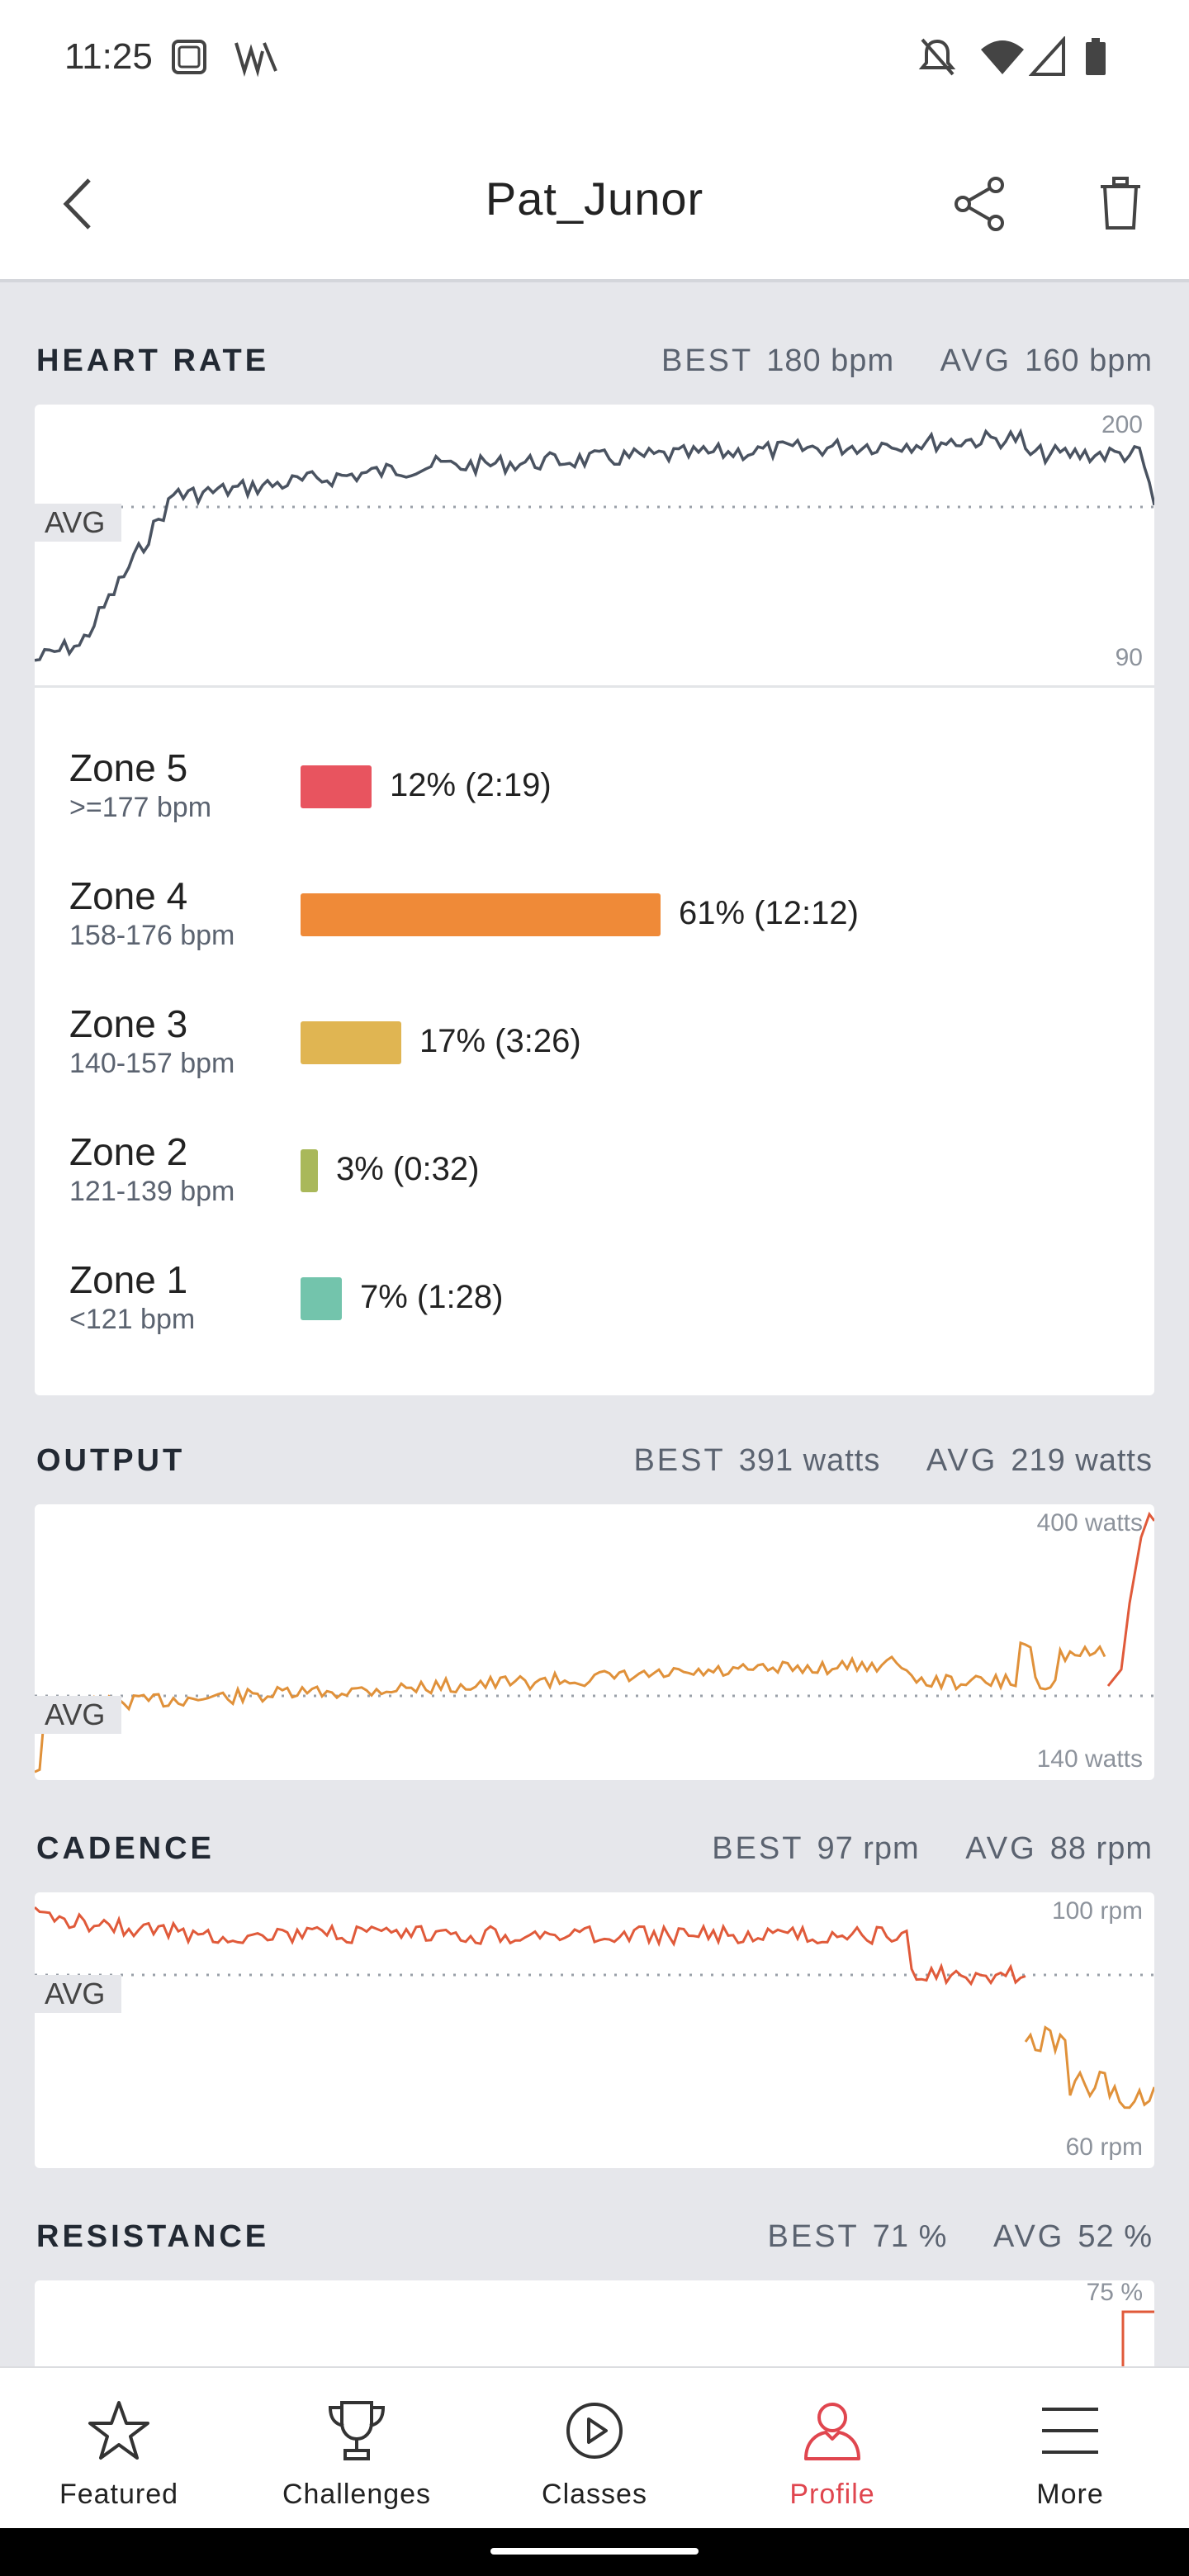 The width and height of the screenshot is (1189, 2576). What do you see at coordinates (1122, 424) in the screenshot?
I see `heart-rate-y-max: 200` at bounding box center [1122, 424].